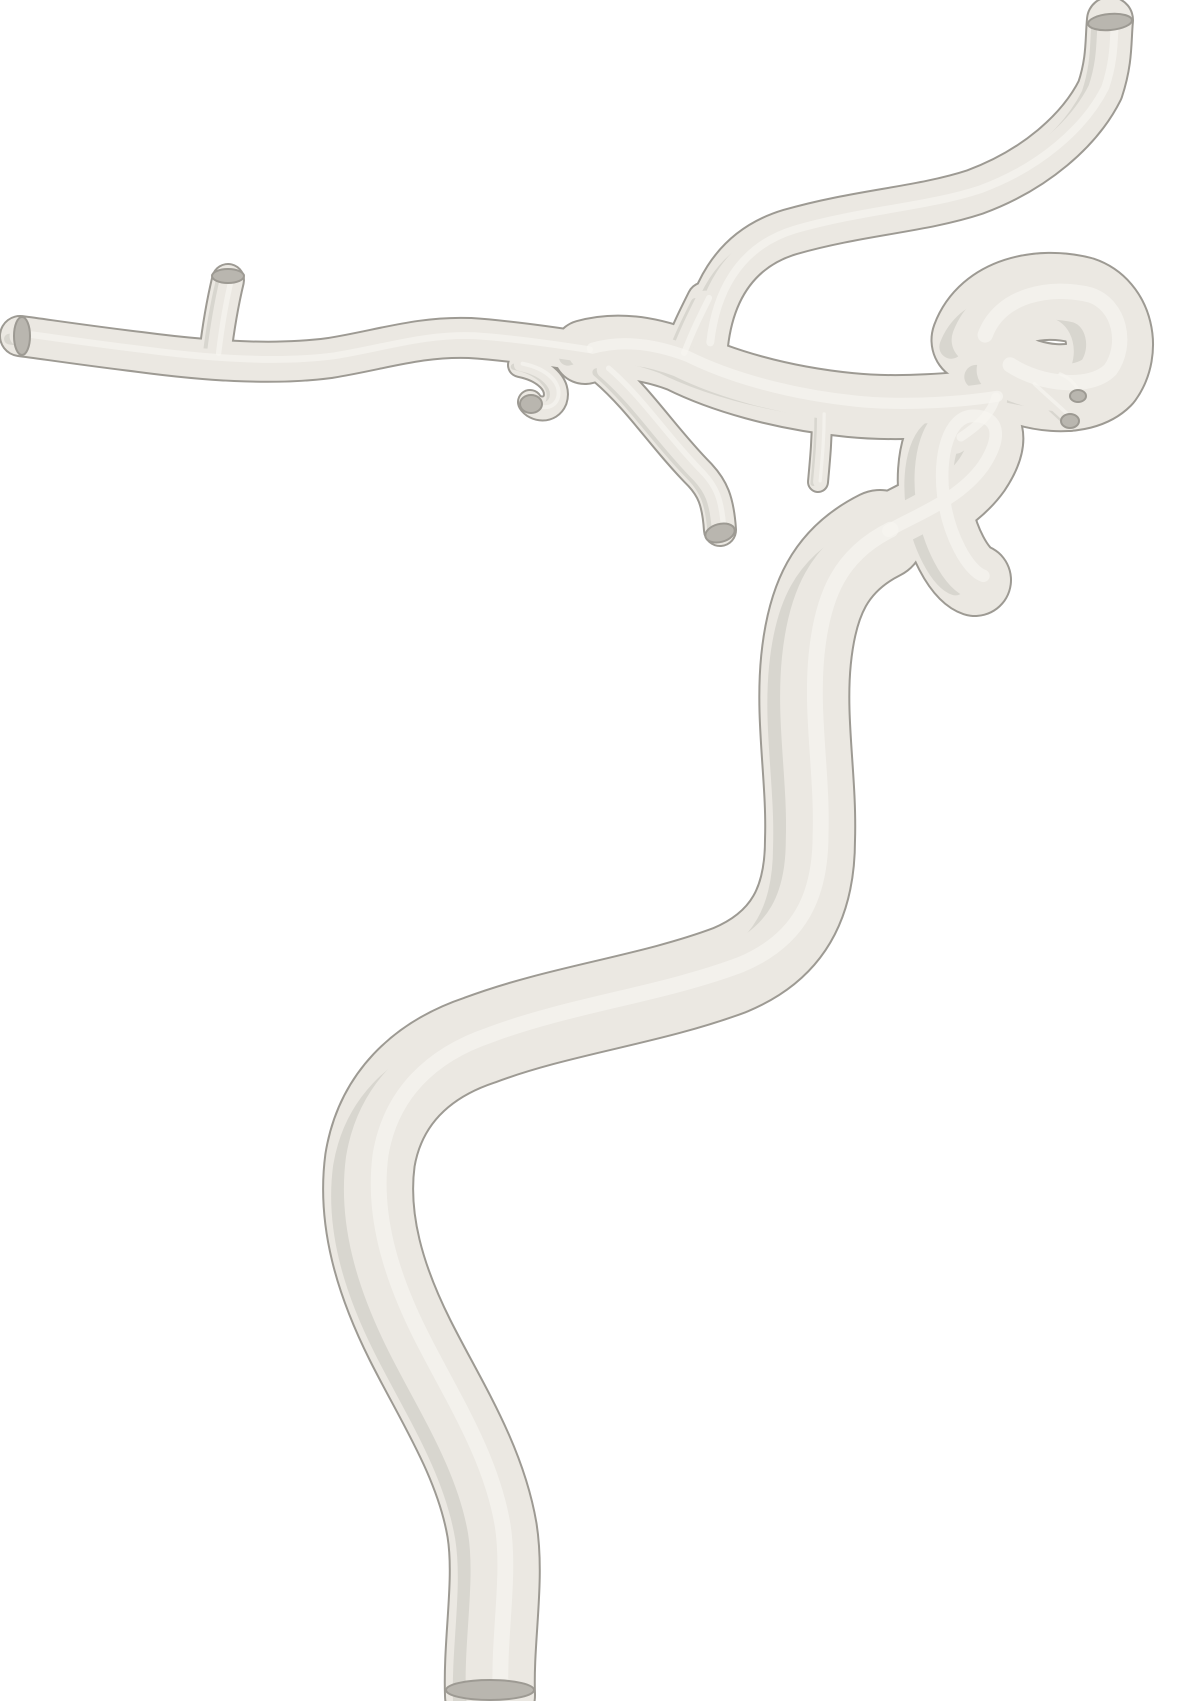 The height and width of the screenshot is (1701, 1194). I want to click on open-end-small-branch, so click(228, 276).